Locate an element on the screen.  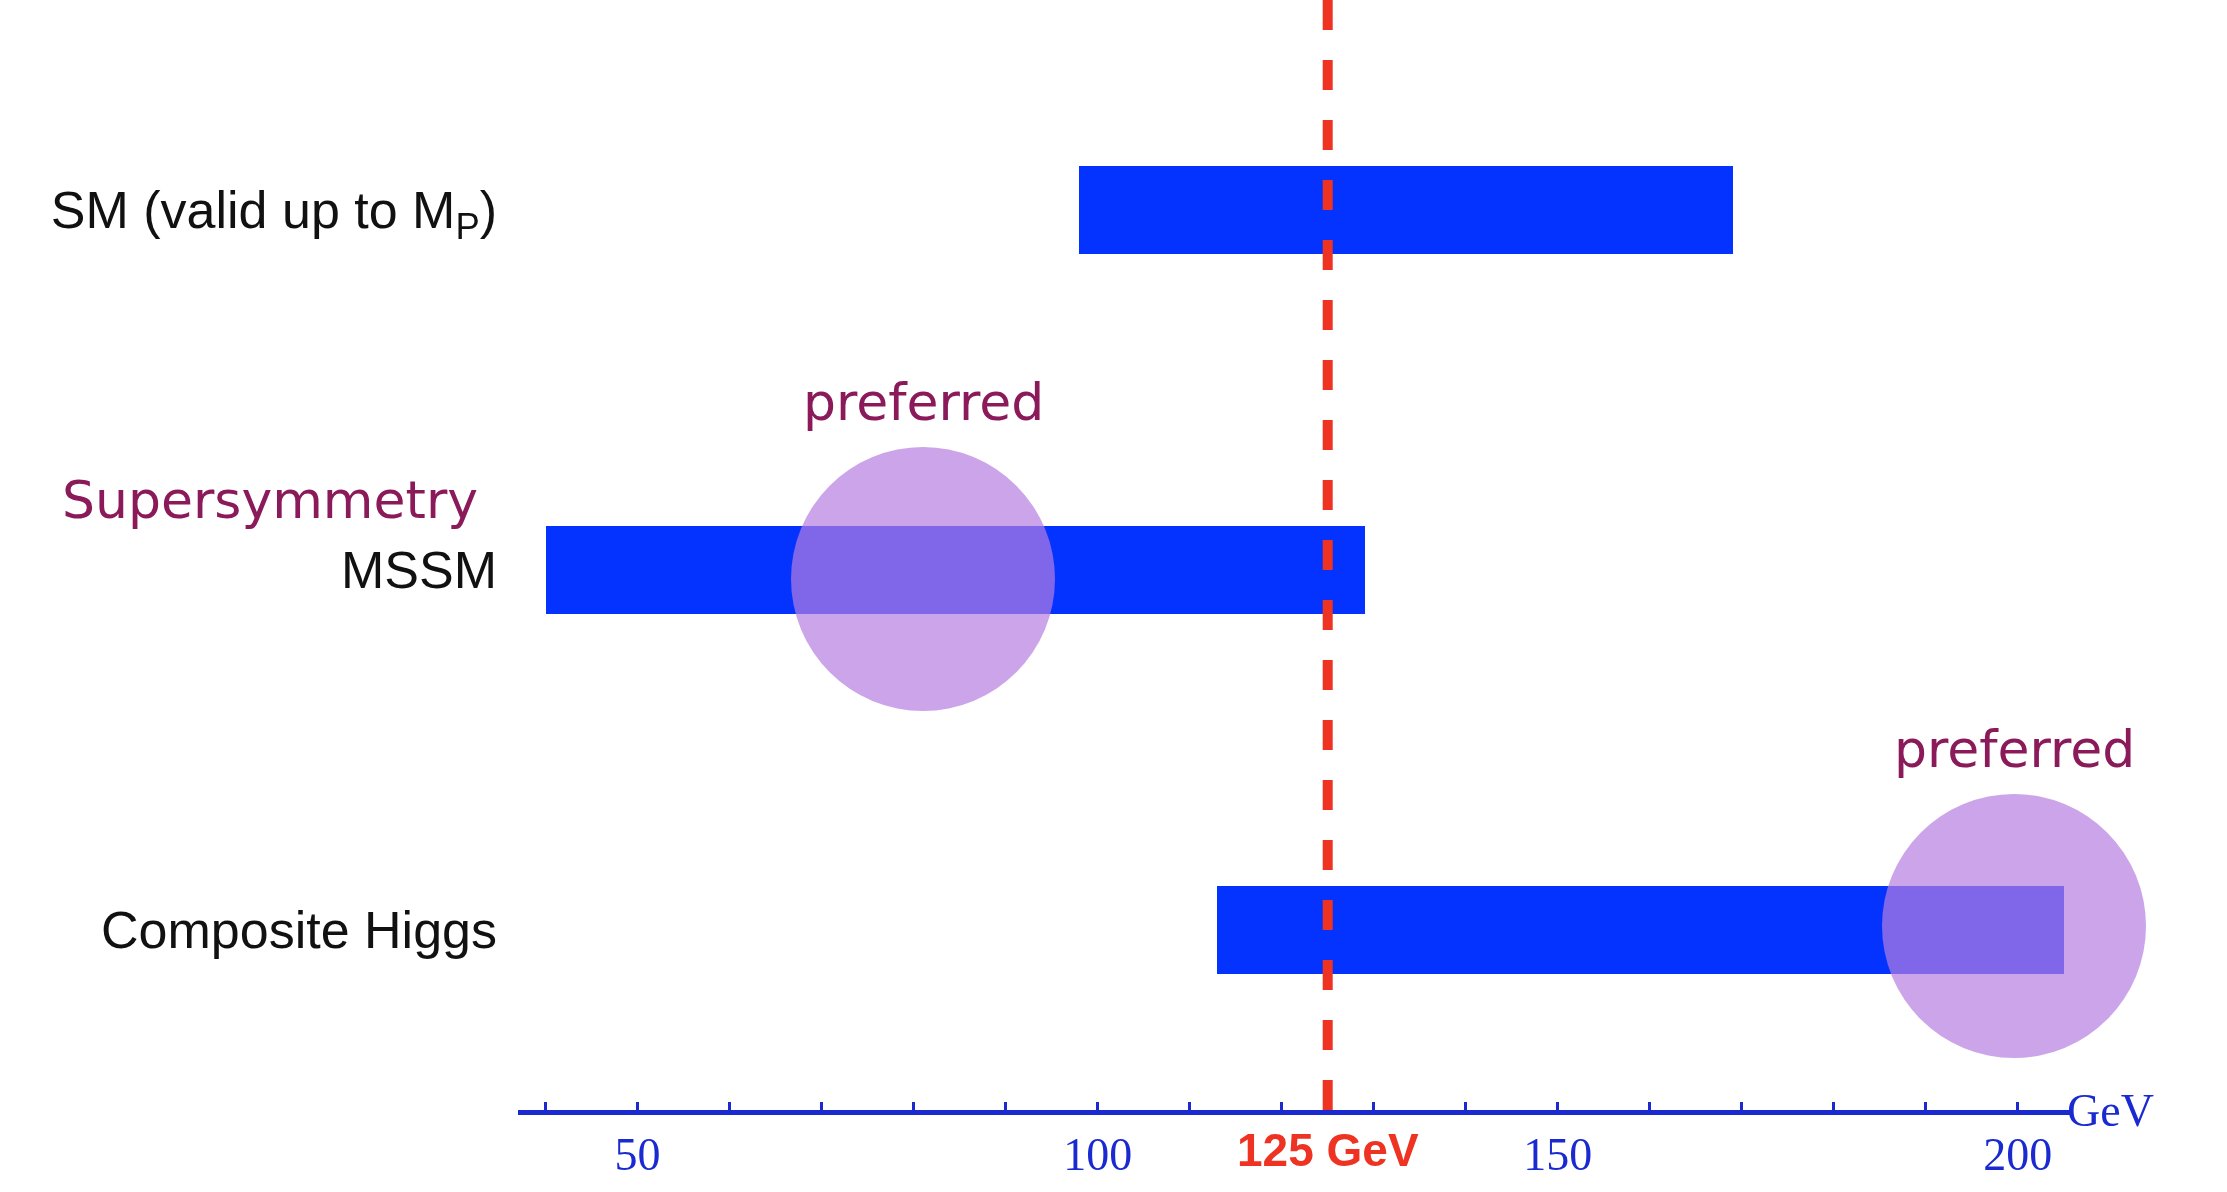
y-tick-label: Composite Higgs is located at coordinates (299, 930).